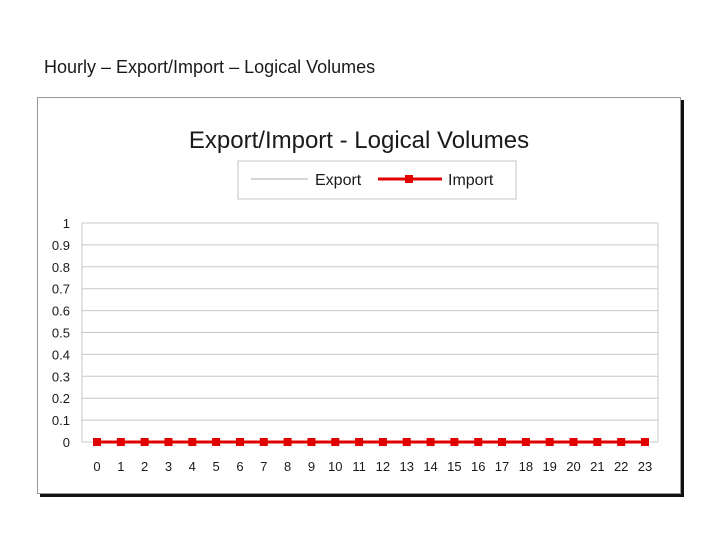 Image resolution: width=720 pixels, height=540 pixels. What do you see at coordinates (168, 466) in the screenshot?
I see `x-tick-label: 3` at bounding box center [168, 466].